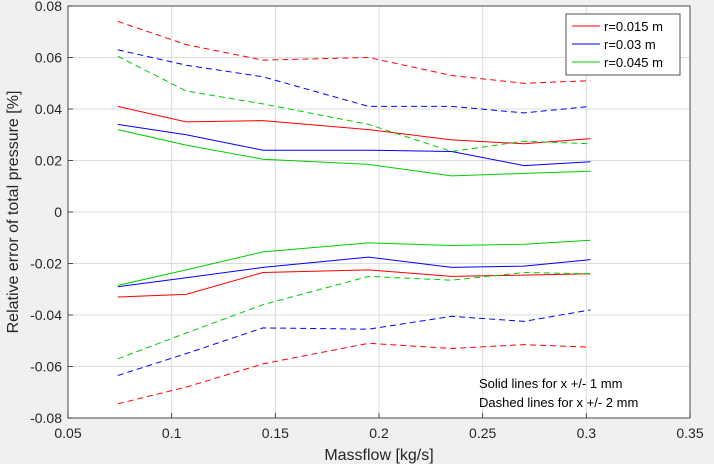  What do you see at coordinates (13, 212) in the screenshot?
I see `y-axis-label: Relative error of total pressure [%]` at bounding box center [13, 212].